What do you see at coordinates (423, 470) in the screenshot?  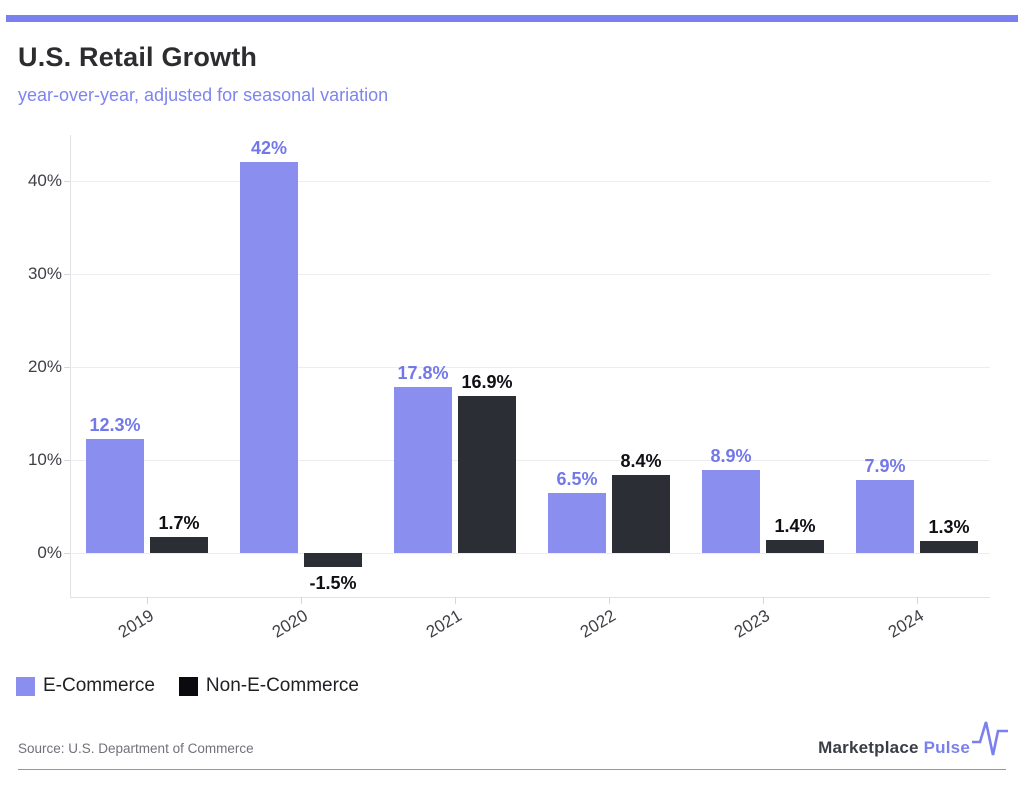 I see `bar-e-commerce-2021` at bounding box center [423, 470].